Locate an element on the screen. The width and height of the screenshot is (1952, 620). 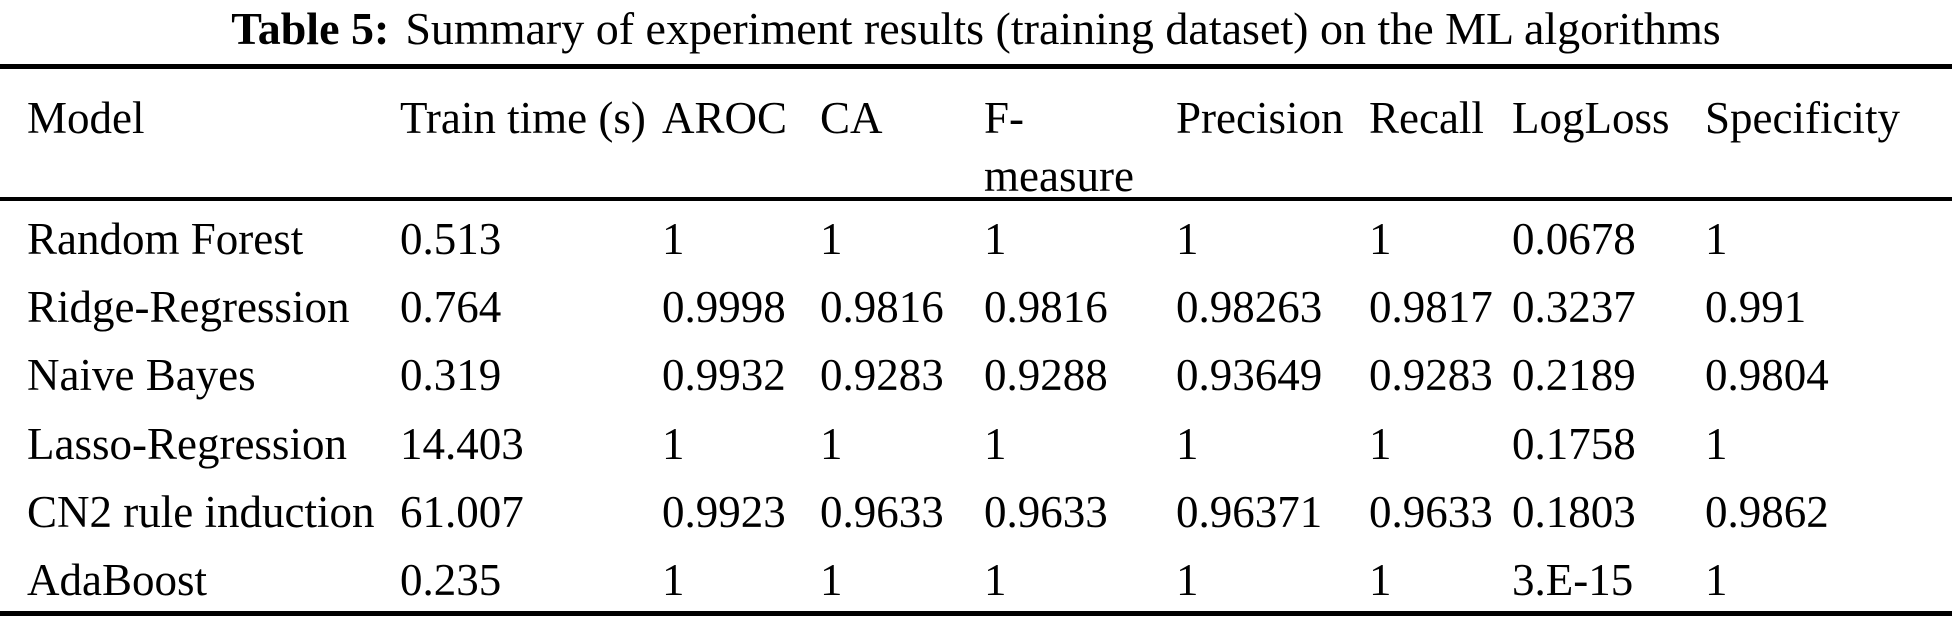
specificity-cell: 0.991 is located at coordinates (1756, 306).